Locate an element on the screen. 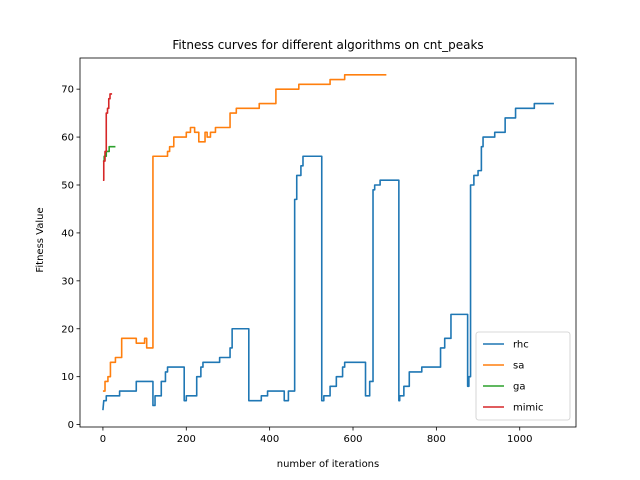 This screenshot has height=480, width=640. y-tick-label: 50 is located at coordinates (67, 185).